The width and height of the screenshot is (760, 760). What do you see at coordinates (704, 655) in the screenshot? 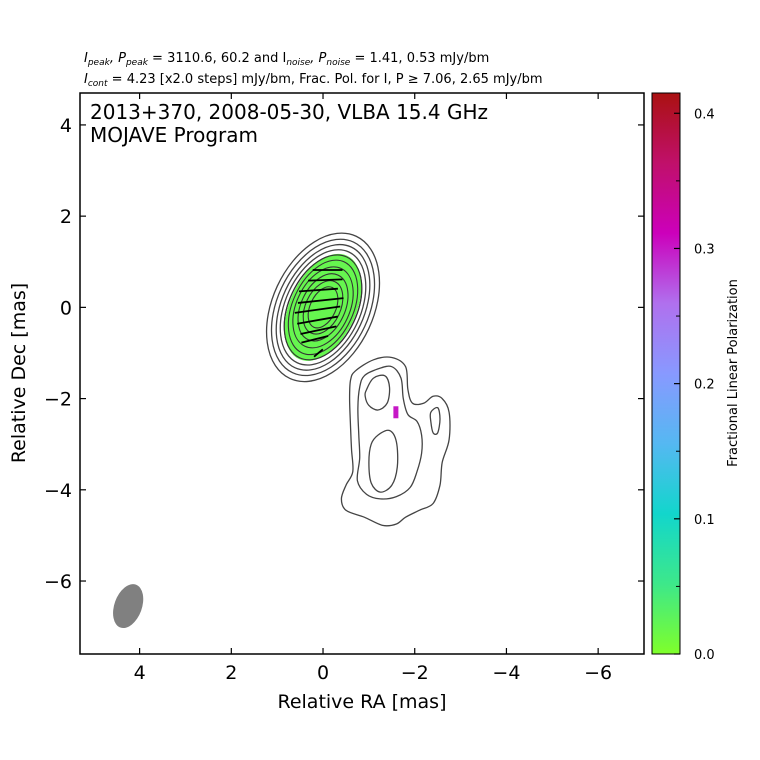
I see `colorbar-tick-label: 0.0` at bounding box center [704, 655].